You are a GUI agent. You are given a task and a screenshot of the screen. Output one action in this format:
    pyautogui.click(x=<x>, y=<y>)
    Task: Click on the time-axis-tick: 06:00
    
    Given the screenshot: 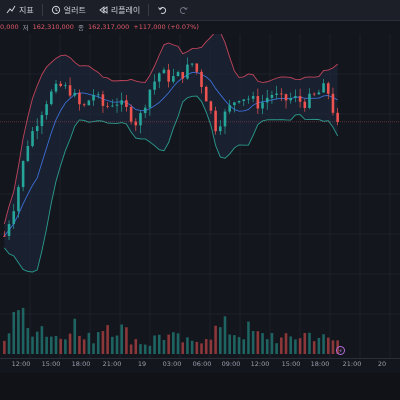 What is the action you would take?
    pyautogui.click(x=202, y=364)
    